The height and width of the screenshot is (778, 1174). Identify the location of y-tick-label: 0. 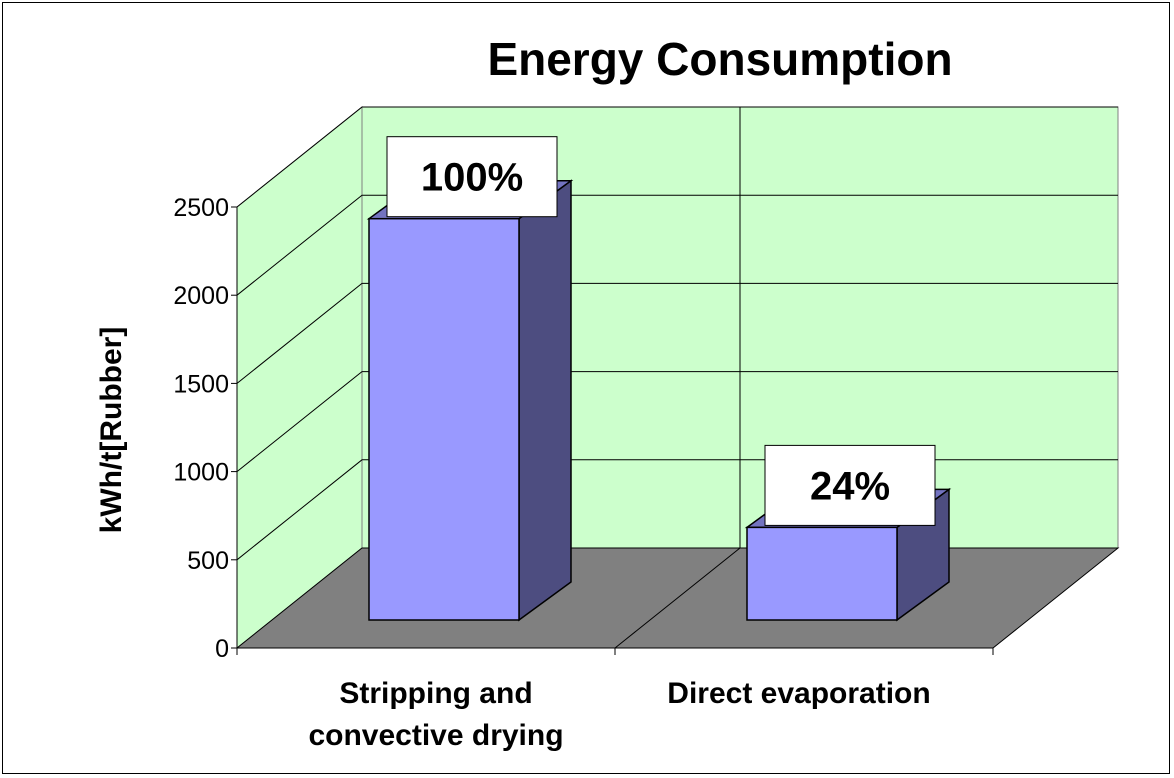
(222, 649).